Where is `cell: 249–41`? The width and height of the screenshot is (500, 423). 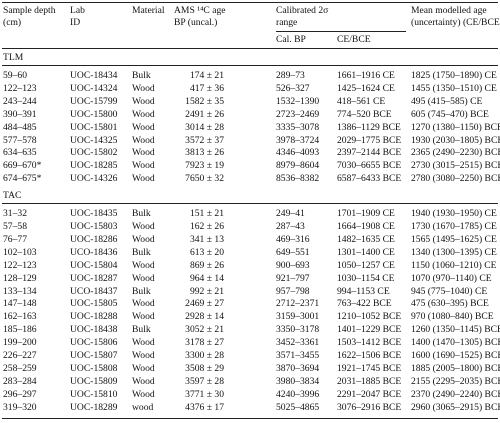
cell: 249–41 is located at coordinates (290, 214).